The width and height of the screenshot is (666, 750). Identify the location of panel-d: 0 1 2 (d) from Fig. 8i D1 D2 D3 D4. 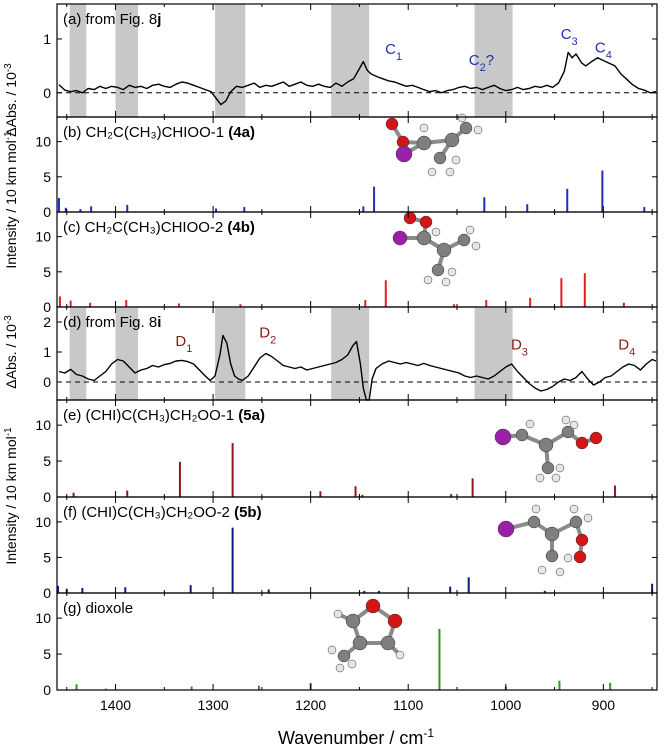
(350, 353).